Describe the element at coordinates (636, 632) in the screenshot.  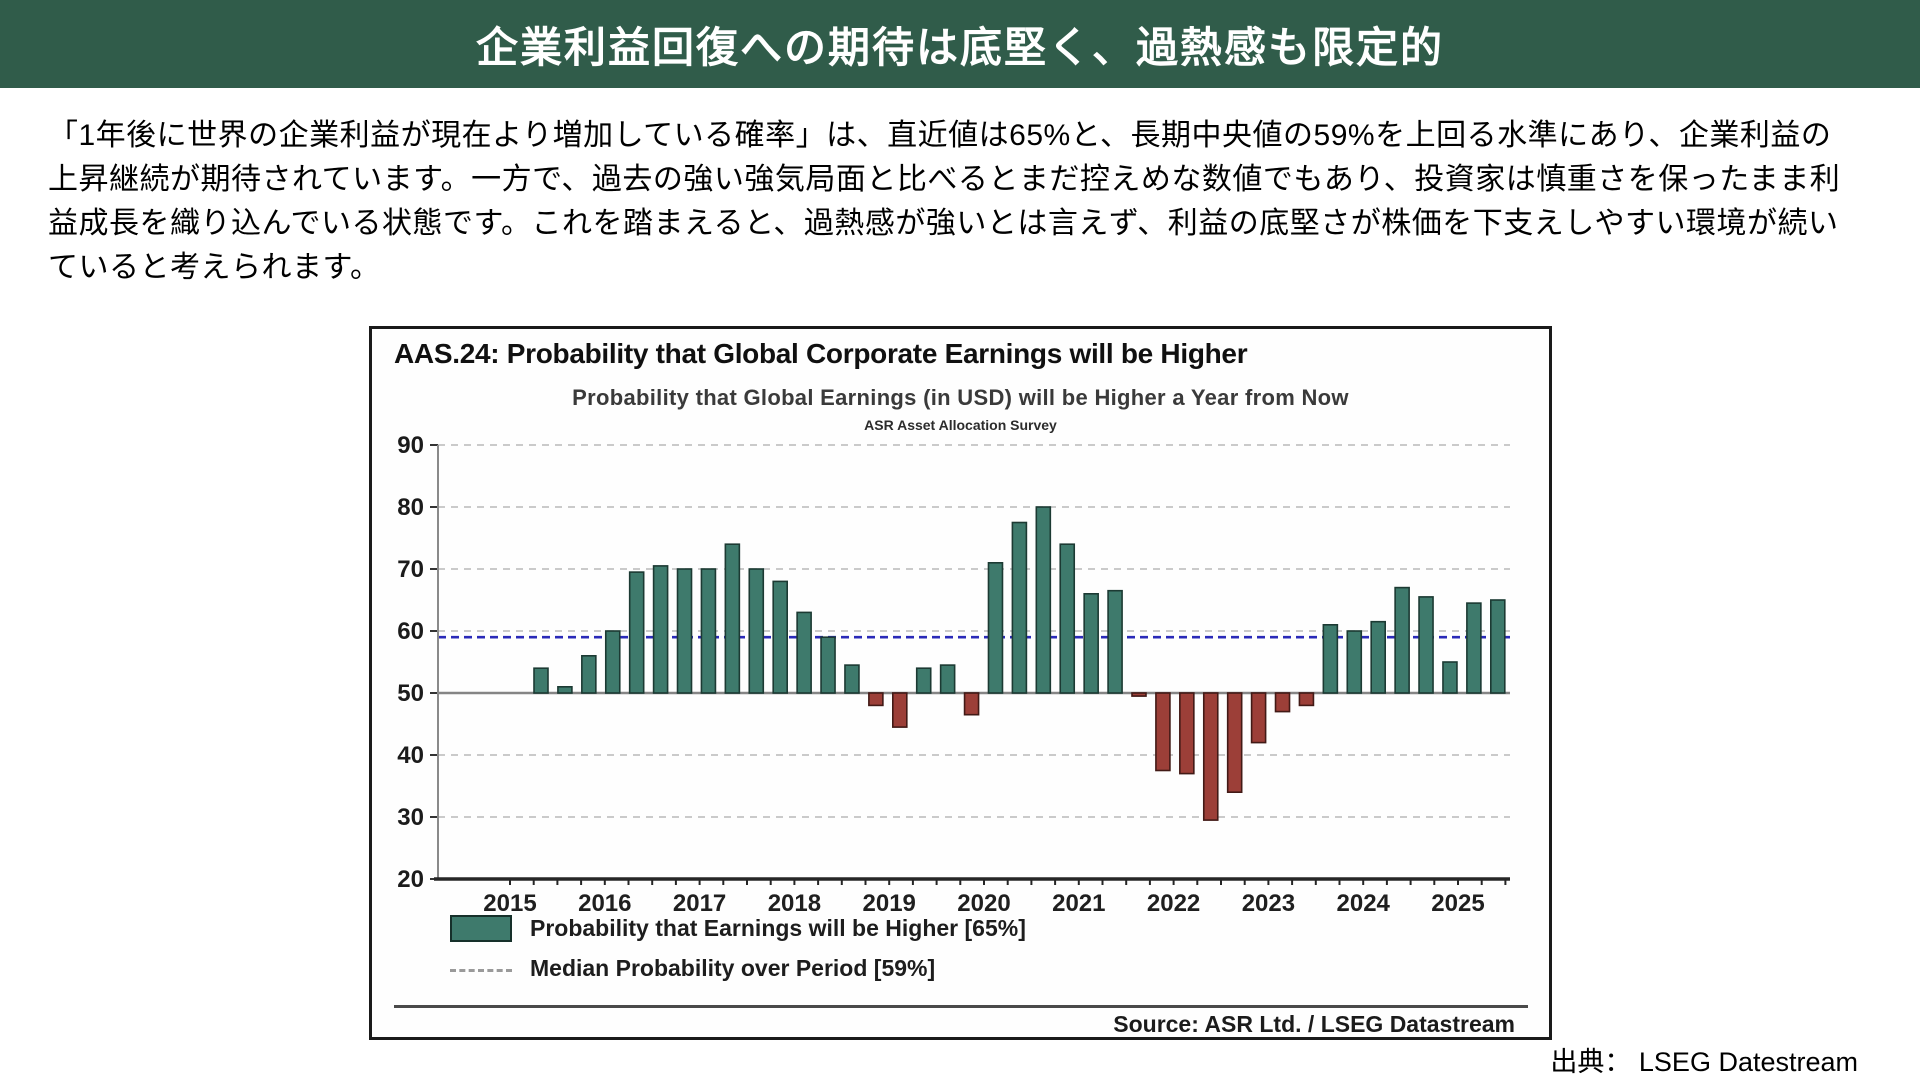
I see `bar-2016-Q2` at that location.